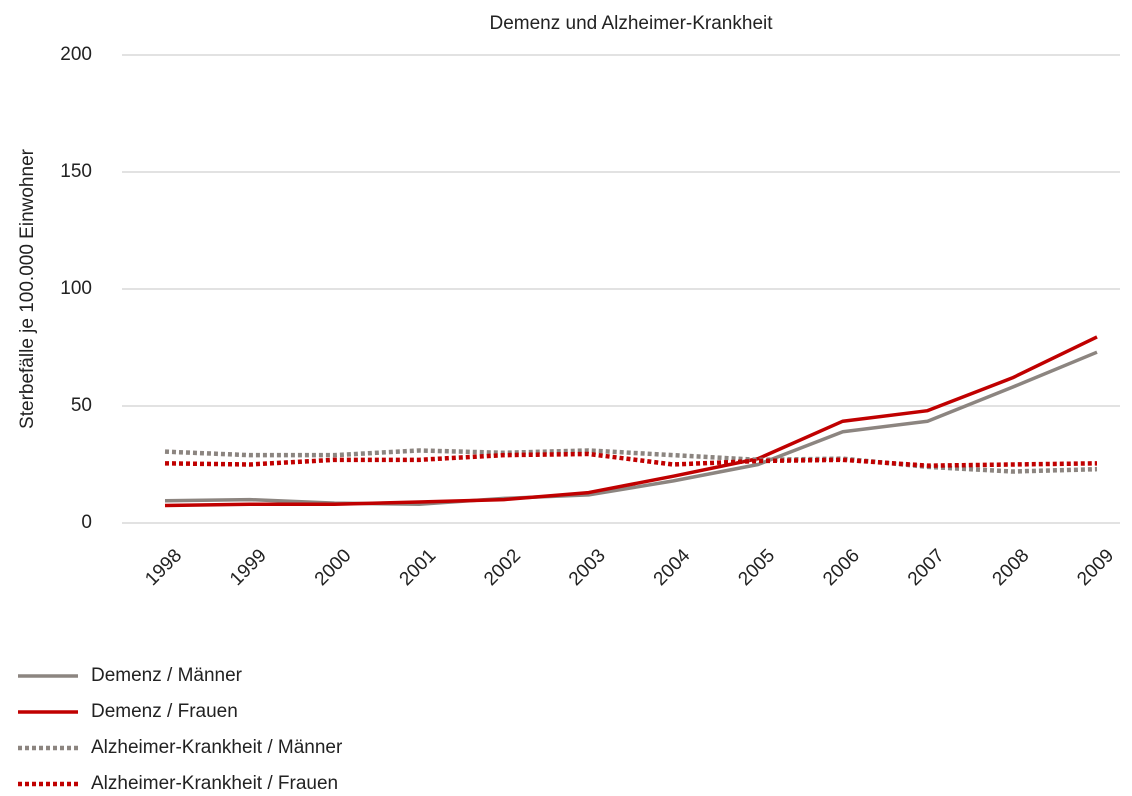  Describe the element at coordinates (1011, 567) in the screenshot. I see `x-tick-label: 2008` at that location.